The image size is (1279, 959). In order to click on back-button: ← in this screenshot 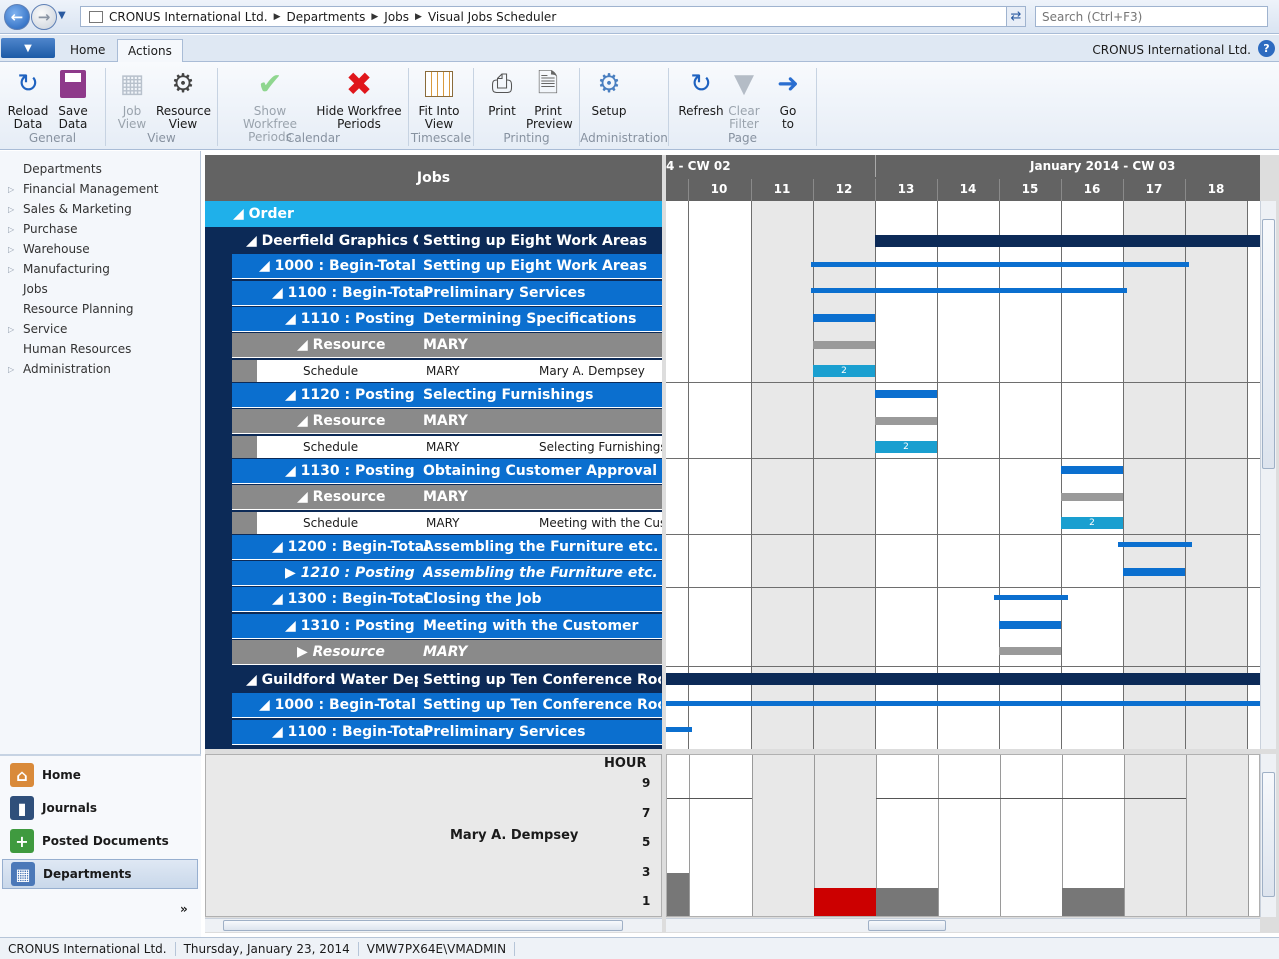, I will do `click(17, 17)`.